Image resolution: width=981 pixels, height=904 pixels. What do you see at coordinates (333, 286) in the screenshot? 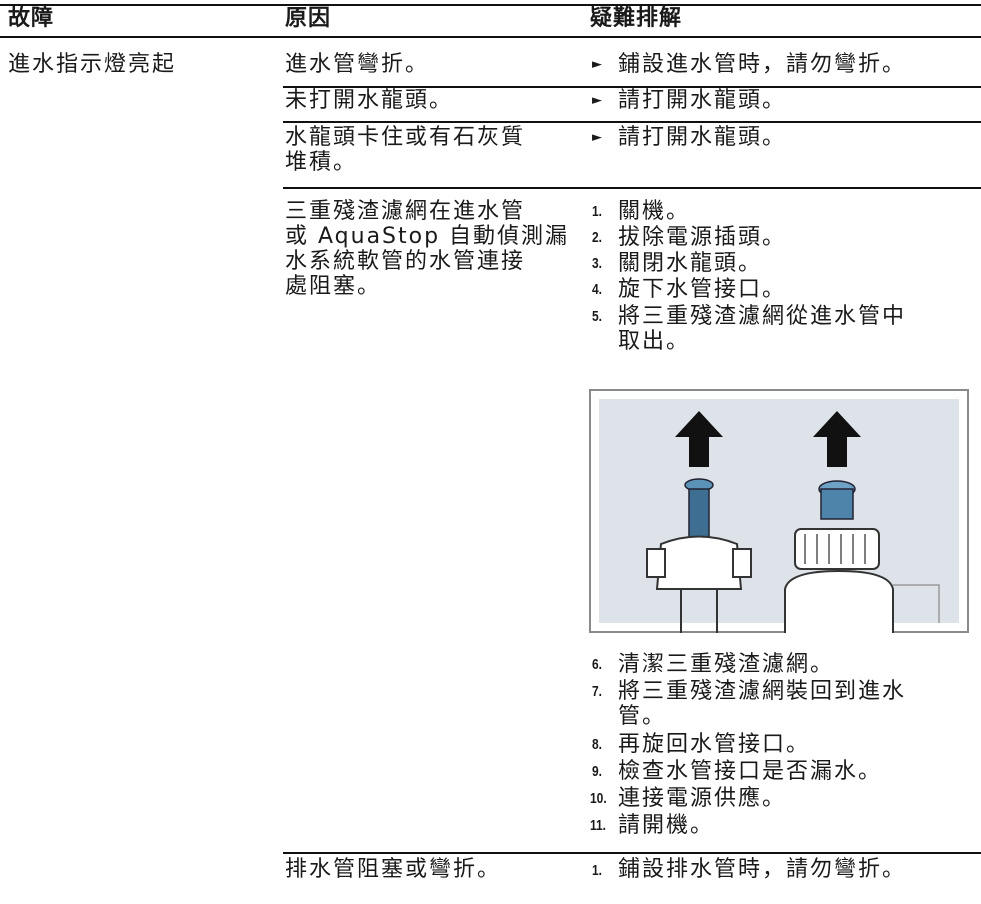
I see `cause: 處阻塞。` at bounding box center [333, 286].